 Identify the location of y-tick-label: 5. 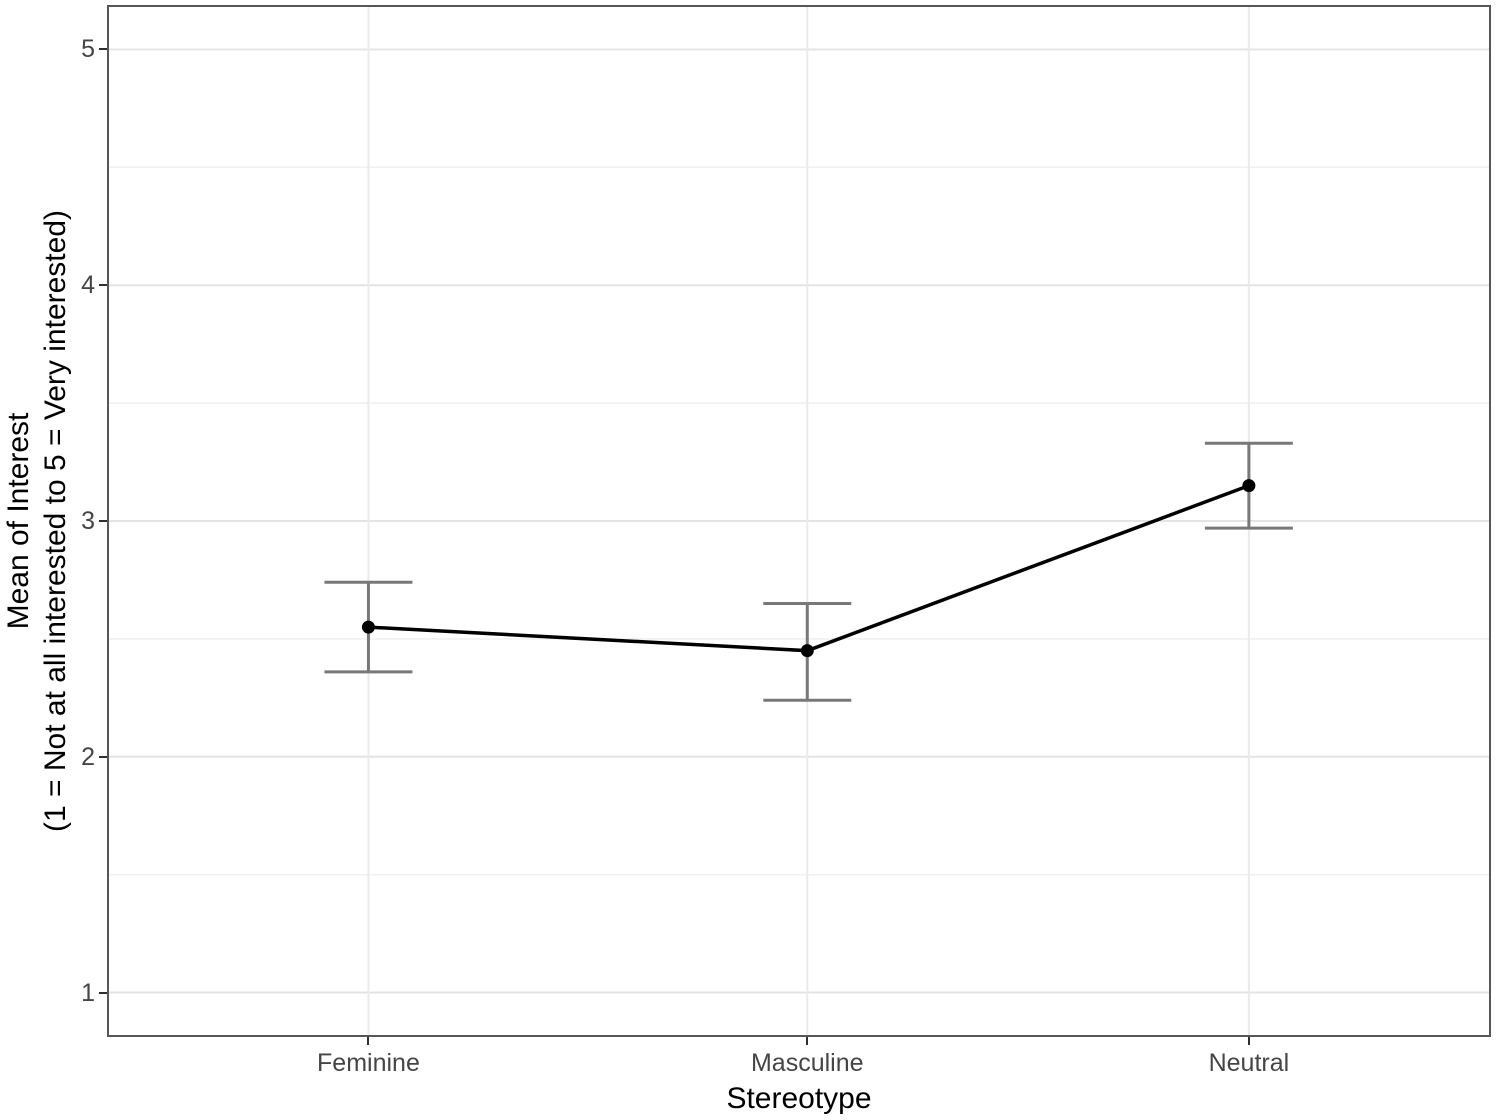
(88, 49).